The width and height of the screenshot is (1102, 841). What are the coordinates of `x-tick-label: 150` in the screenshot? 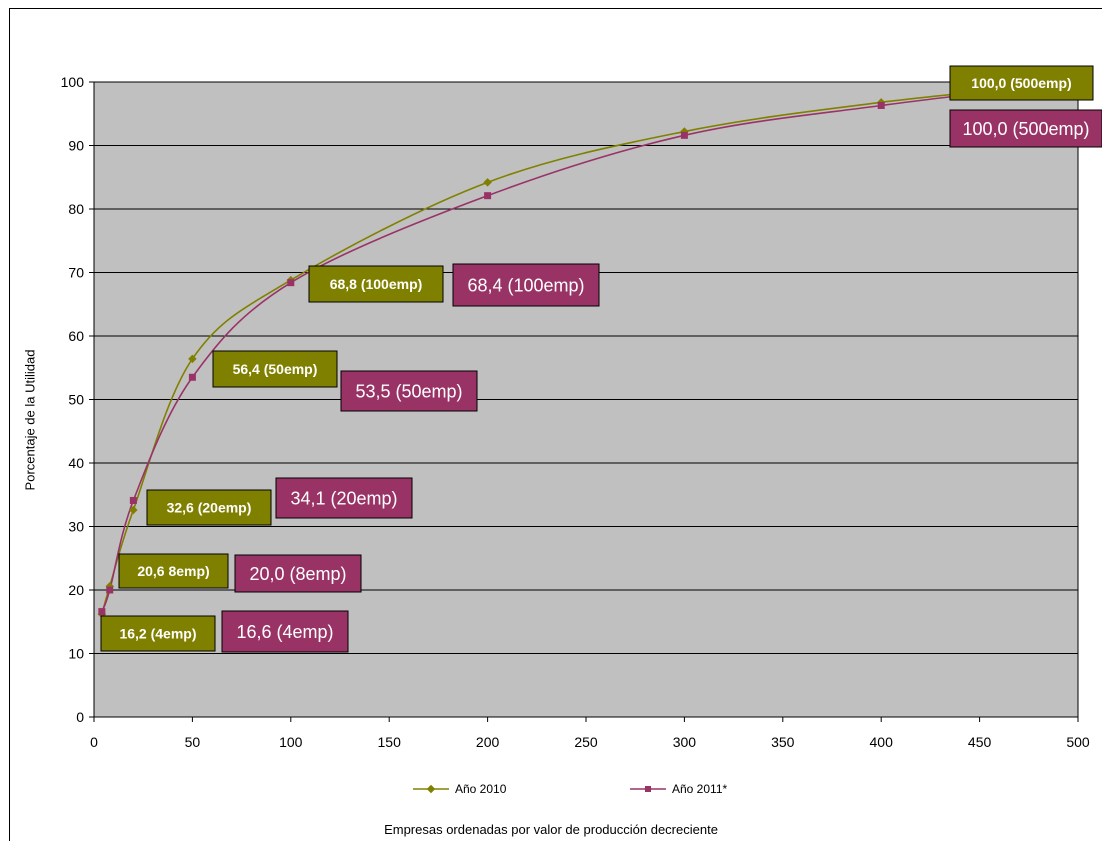 It's located at (390, 742).